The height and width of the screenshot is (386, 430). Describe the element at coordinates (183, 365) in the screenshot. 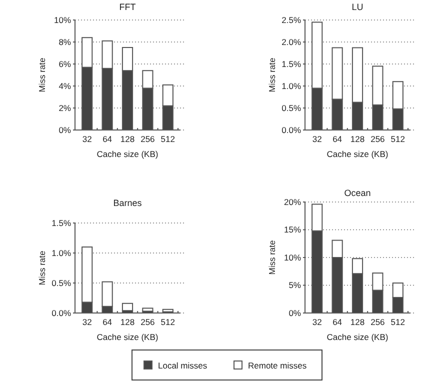

I see `legend-label: Local misses` at that location.